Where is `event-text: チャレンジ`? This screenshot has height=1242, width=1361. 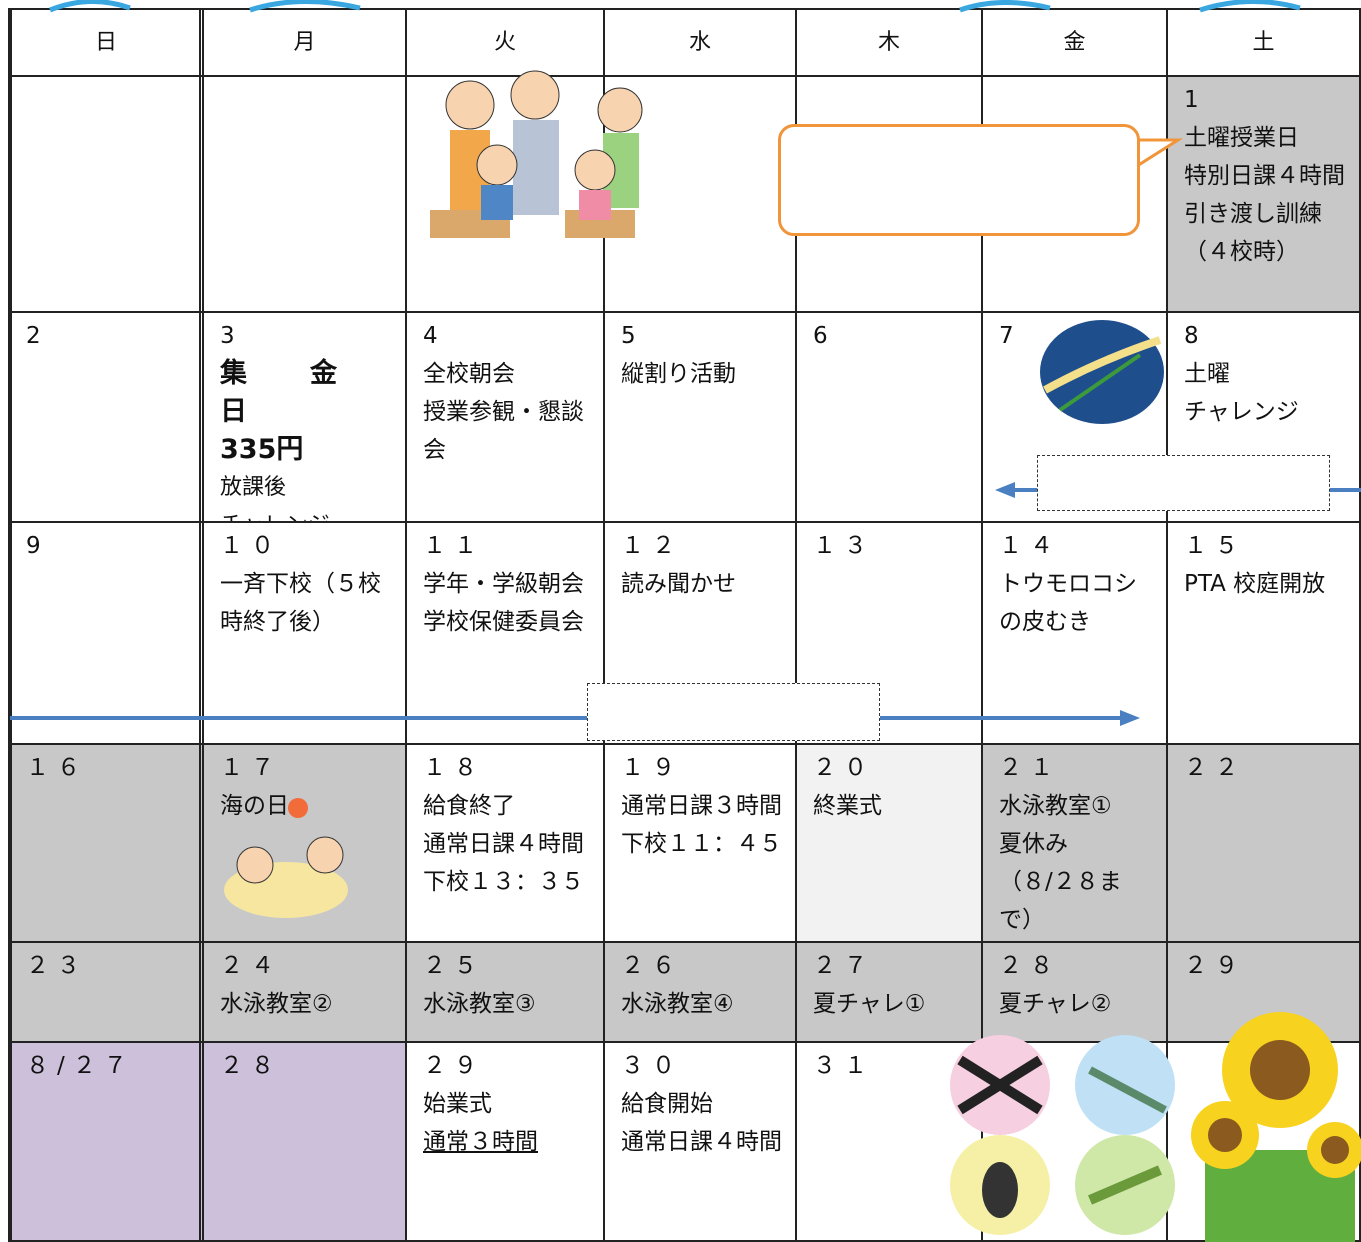 event-text: チャレンジ is located at coordinates (1241, 412).